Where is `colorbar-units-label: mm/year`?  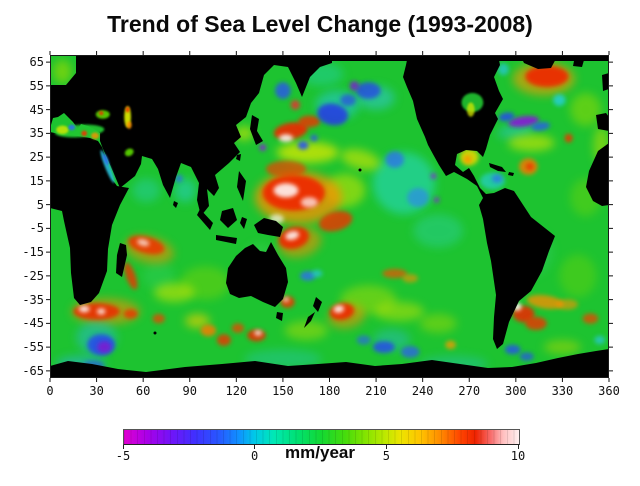 colorbar-units-label: mm/year is located at coordinates (320, 452).